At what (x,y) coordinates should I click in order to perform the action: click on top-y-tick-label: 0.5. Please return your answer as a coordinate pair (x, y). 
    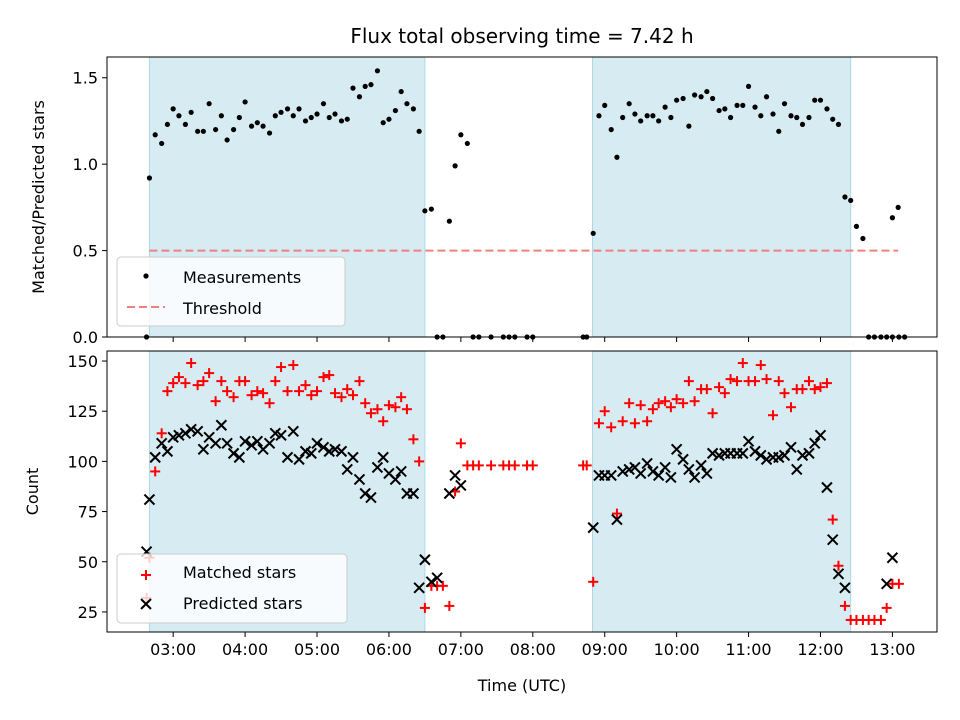
    Looking at the image, I should click on (85, 251).